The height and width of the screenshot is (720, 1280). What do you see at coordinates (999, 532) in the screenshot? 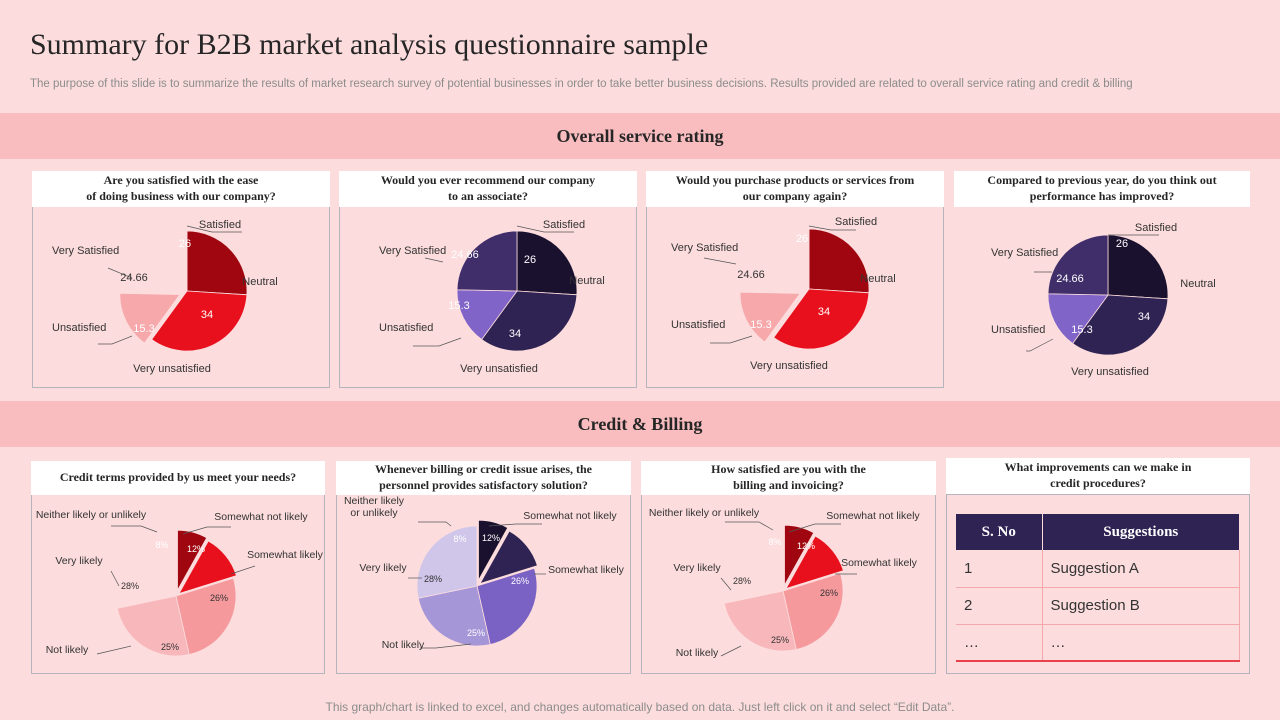
I see `column-header-sno: S. No` at bounding box center [999, 532].